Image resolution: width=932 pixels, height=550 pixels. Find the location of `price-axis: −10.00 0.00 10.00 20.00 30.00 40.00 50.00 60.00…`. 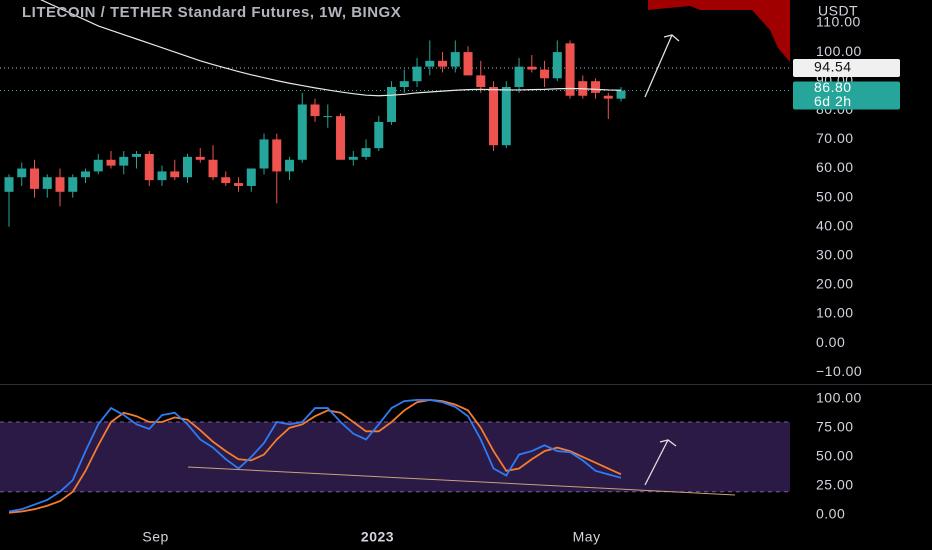

price-axis: −10.00 0.00 10.00 20.00 30.00 40.00 50.00 60.00… is located at coordinates (846, 268).